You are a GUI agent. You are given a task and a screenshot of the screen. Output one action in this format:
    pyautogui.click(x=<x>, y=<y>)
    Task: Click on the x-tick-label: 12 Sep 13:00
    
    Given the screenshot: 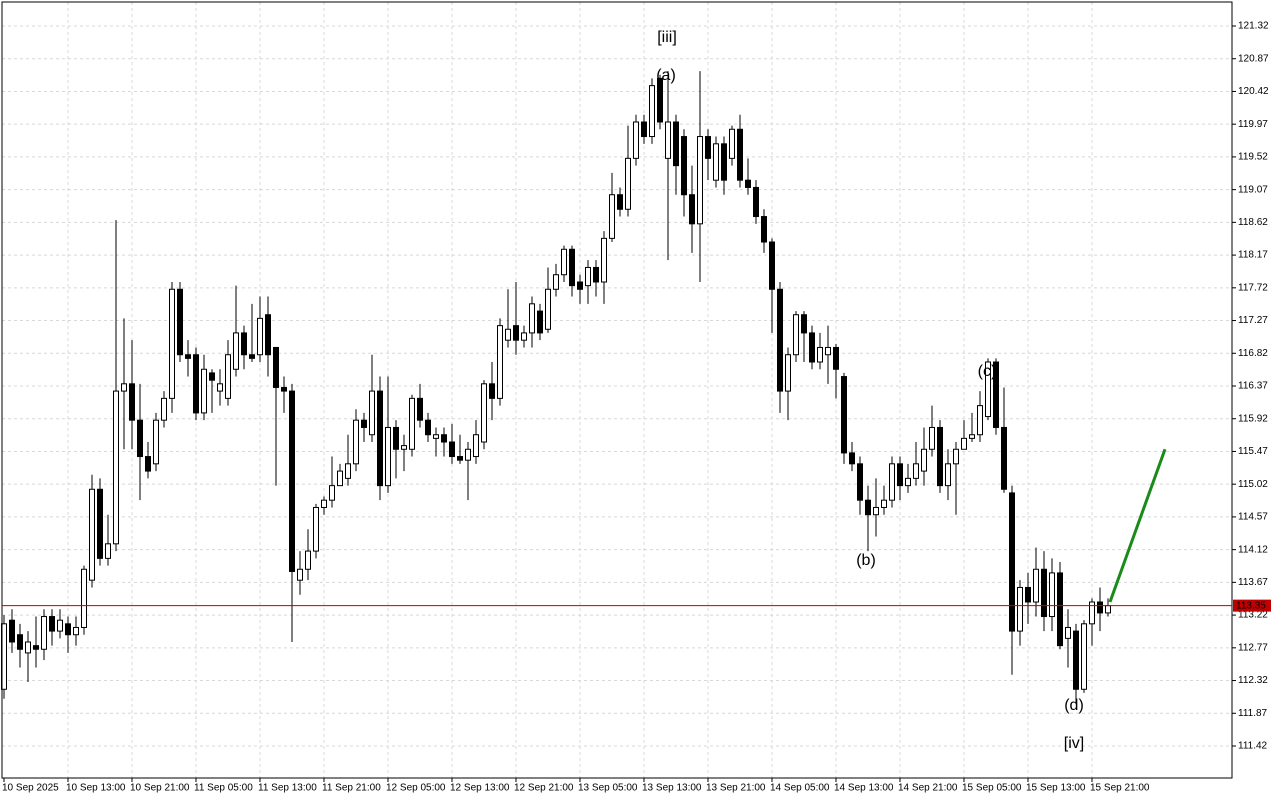 What is the action you would take?
    pyautogui.click(x=480, y=788)
    